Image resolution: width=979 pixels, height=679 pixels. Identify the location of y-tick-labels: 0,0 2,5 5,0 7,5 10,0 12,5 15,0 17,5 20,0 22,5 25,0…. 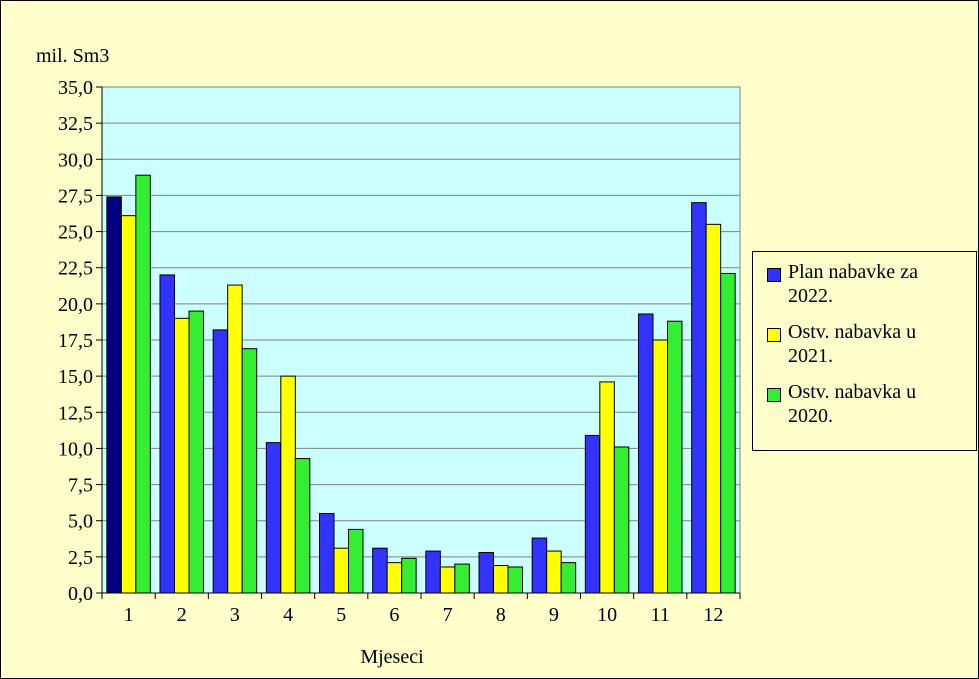
(75, 341).